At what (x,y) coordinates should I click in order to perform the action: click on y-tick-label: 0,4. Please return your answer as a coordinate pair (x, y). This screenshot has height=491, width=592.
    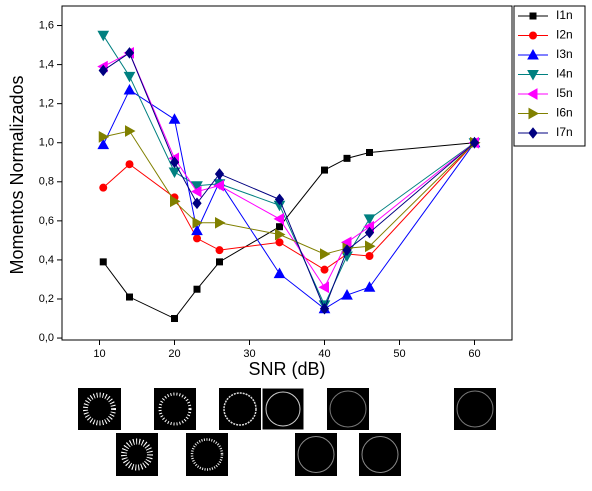
    Looking at the image, I should click on (46, 260).